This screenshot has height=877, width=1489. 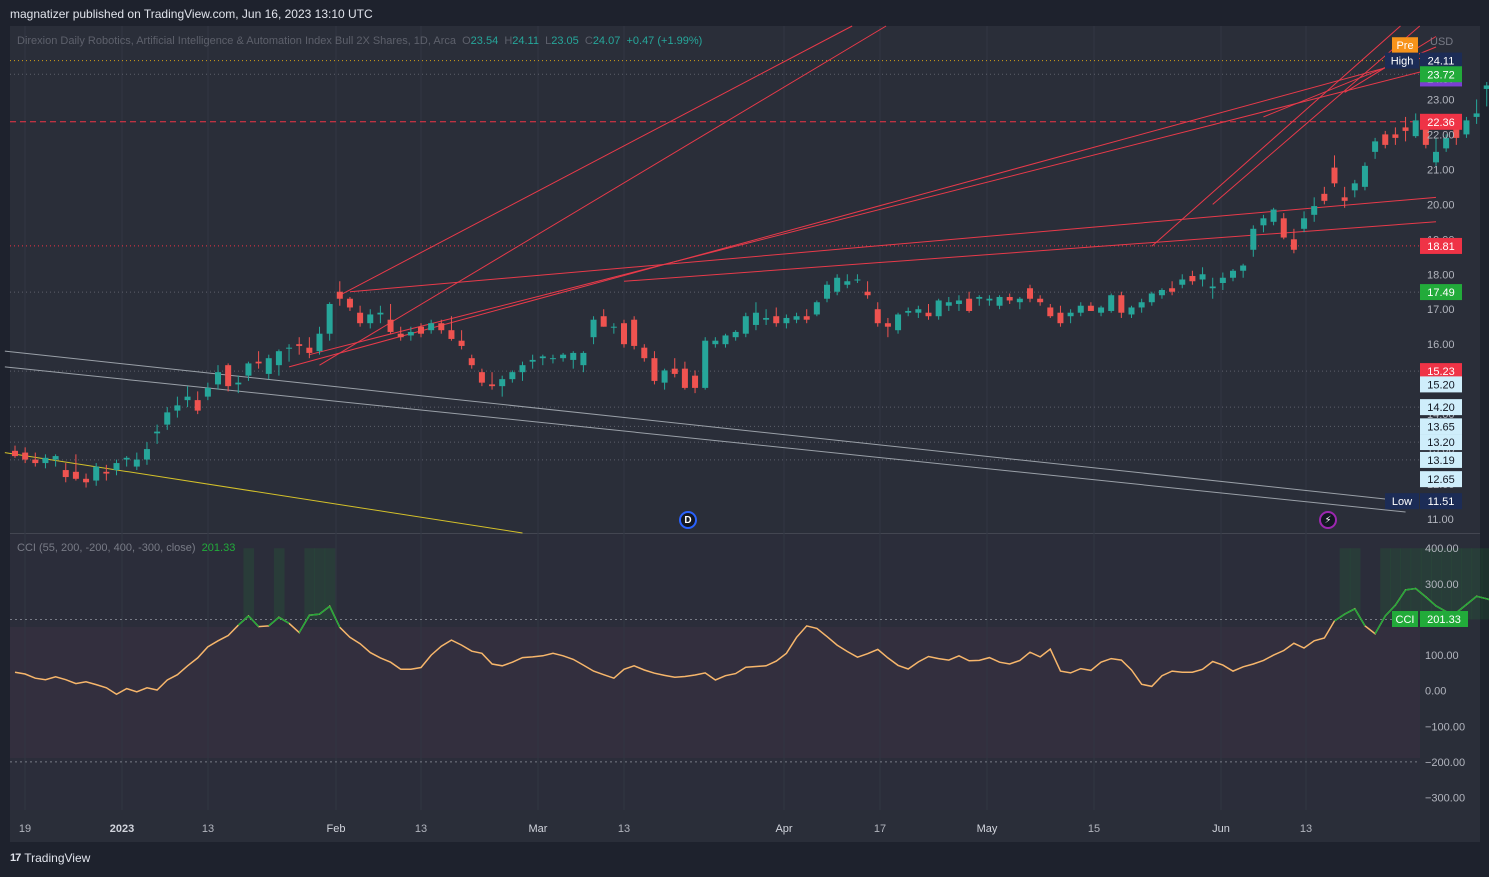 I want to click on price-label-text: 13.19, so click(x=1441, y=461).